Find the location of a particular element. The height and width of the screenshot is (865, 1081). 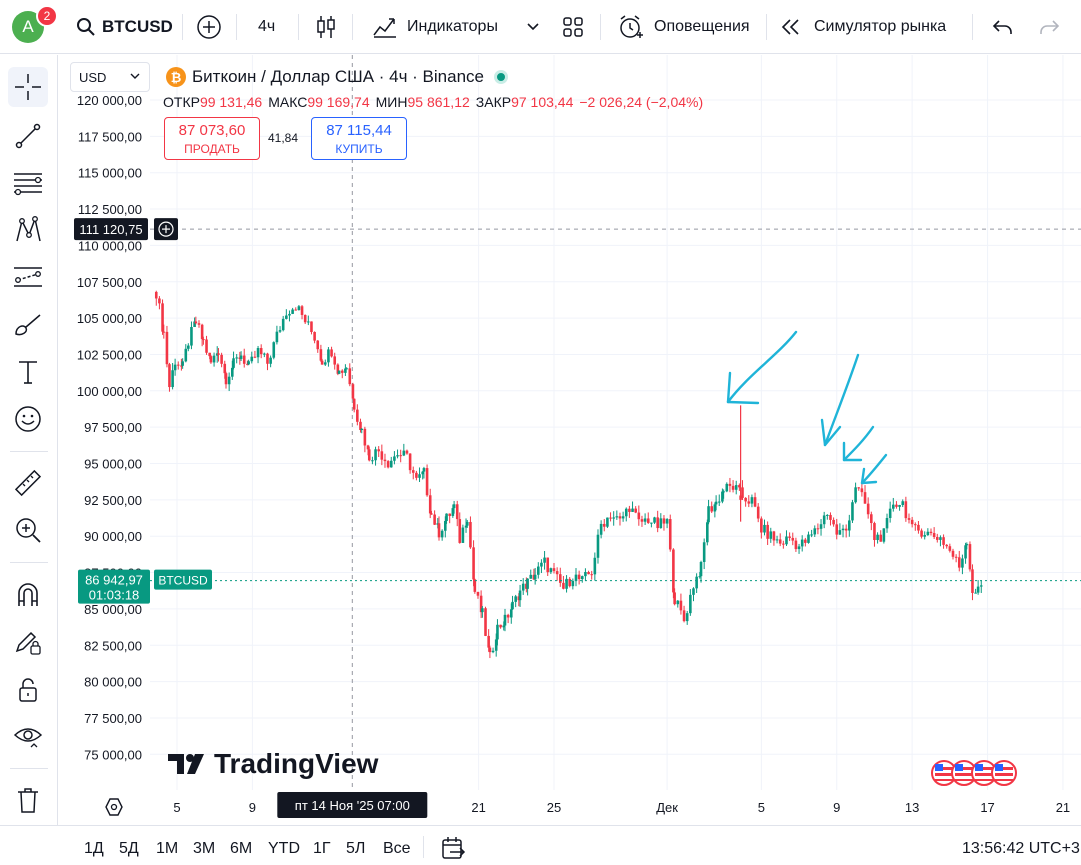

pattern-icon is located at coordinates (28, 229).